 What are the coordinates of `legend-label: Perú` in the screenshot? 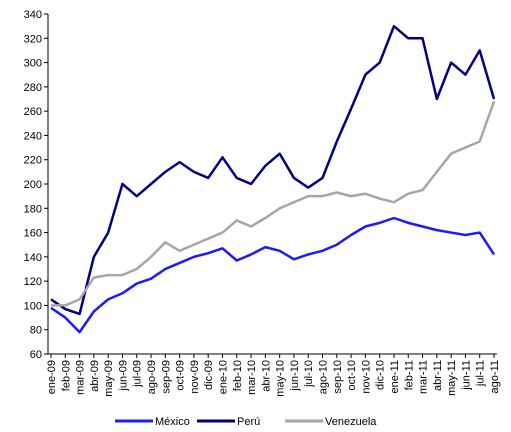 It's located at (248, 422).